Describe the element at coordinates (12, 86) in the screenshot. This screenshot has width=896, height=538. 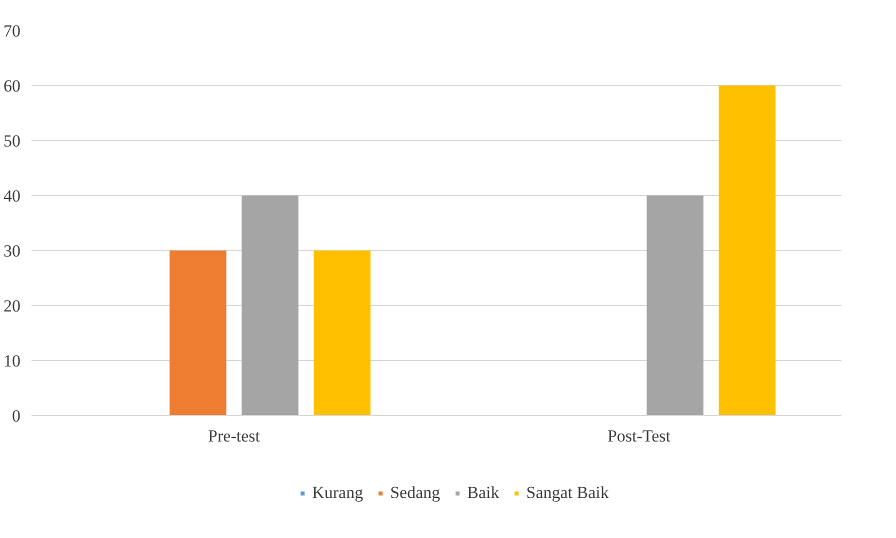
I see `y-tick-label: 60` at that location.